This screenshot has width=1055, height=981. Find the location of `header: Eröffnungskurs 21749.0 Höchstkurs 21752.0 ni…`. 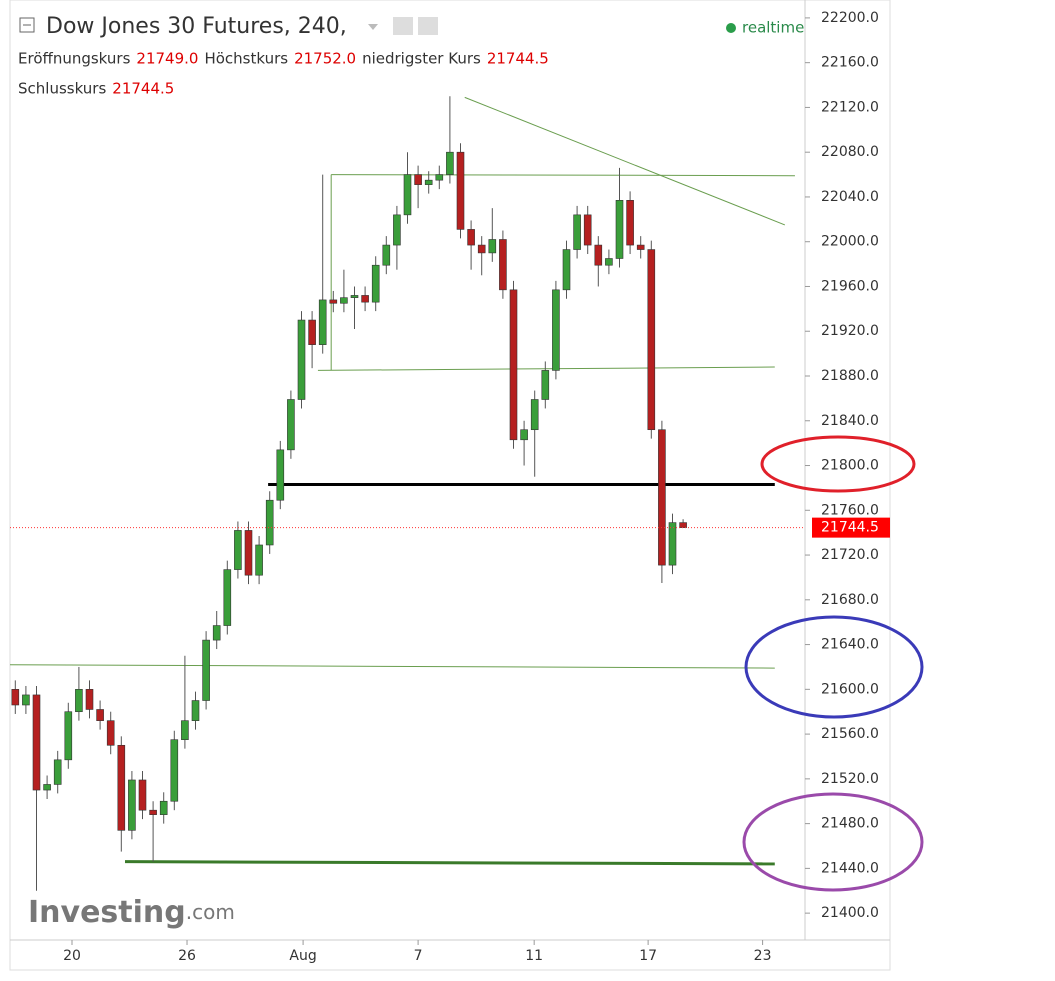

header: Eröffnungskurs 21749.0 Höchstkurs 21752.0 ni… is located at coordinates (283, 74).